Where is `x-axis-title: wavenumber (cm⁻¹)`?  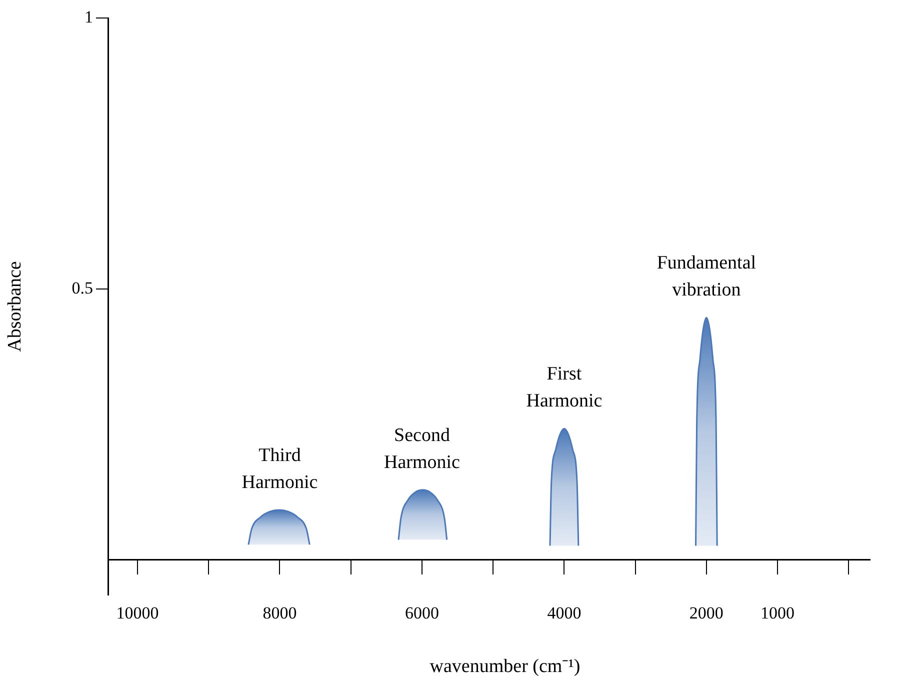 x-axis-title: wavenumber (cm⁻¹) is located at coordinates (505, 666).